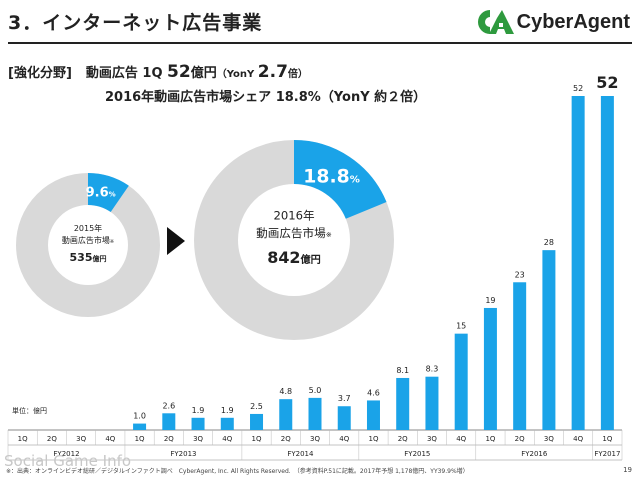 This screenshot has width=640, height=480. I want to click on cyberagent-logo-icon, so click(495, 22).